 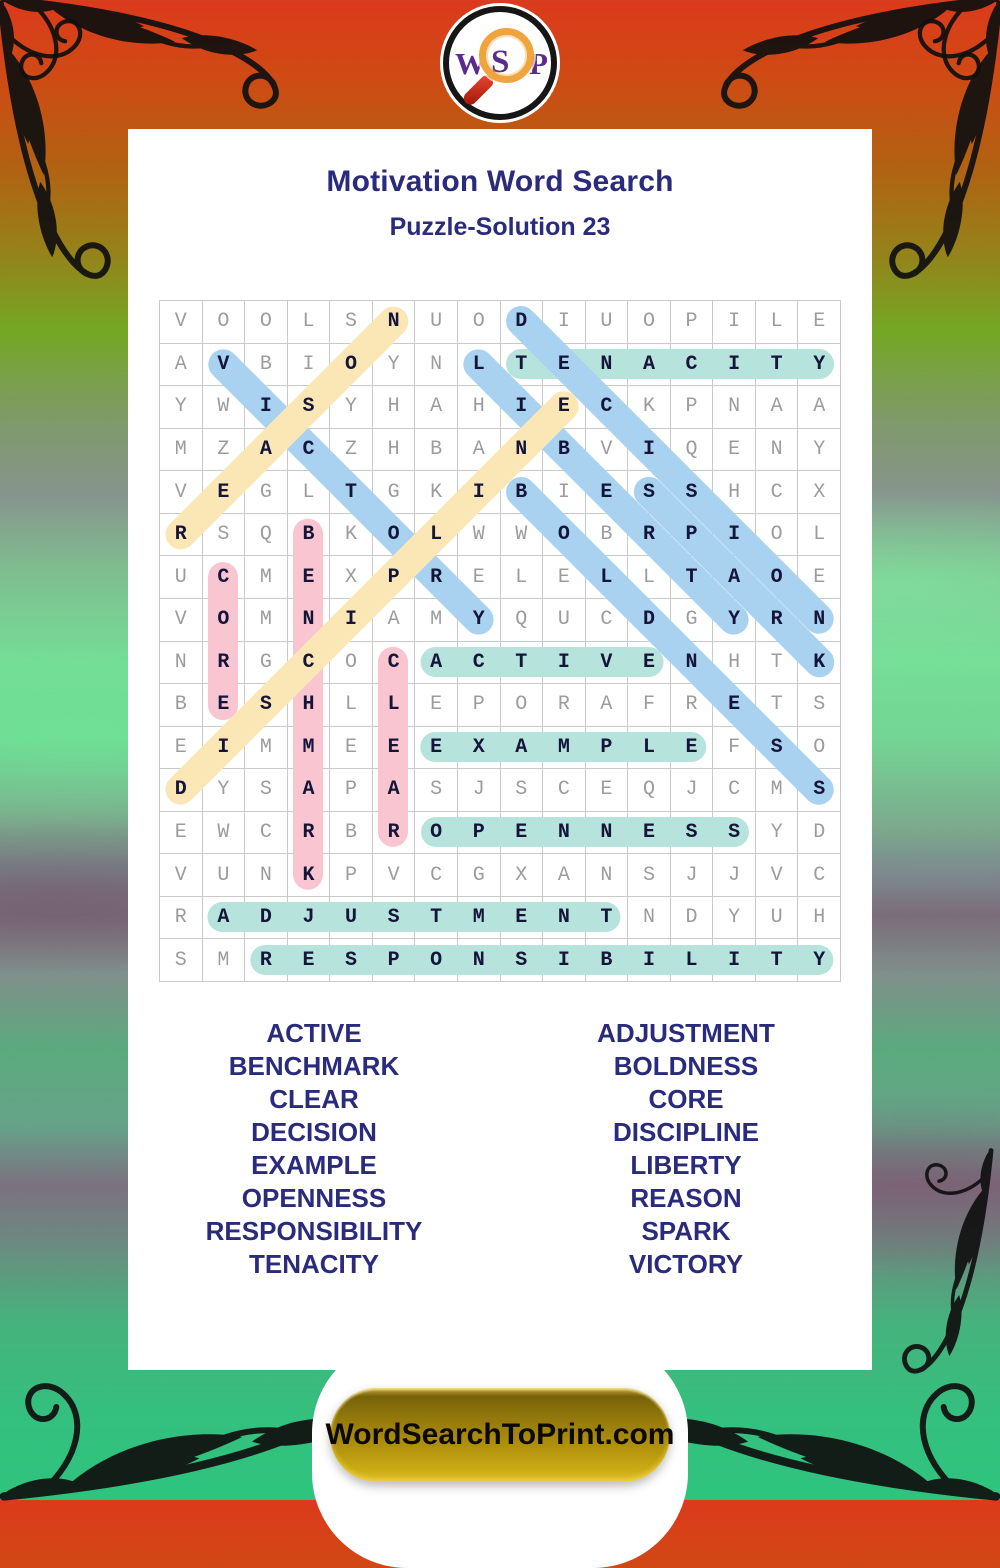 I want to click on website-button: WordSearchToPrint.com, so click(x=500, y=1435).